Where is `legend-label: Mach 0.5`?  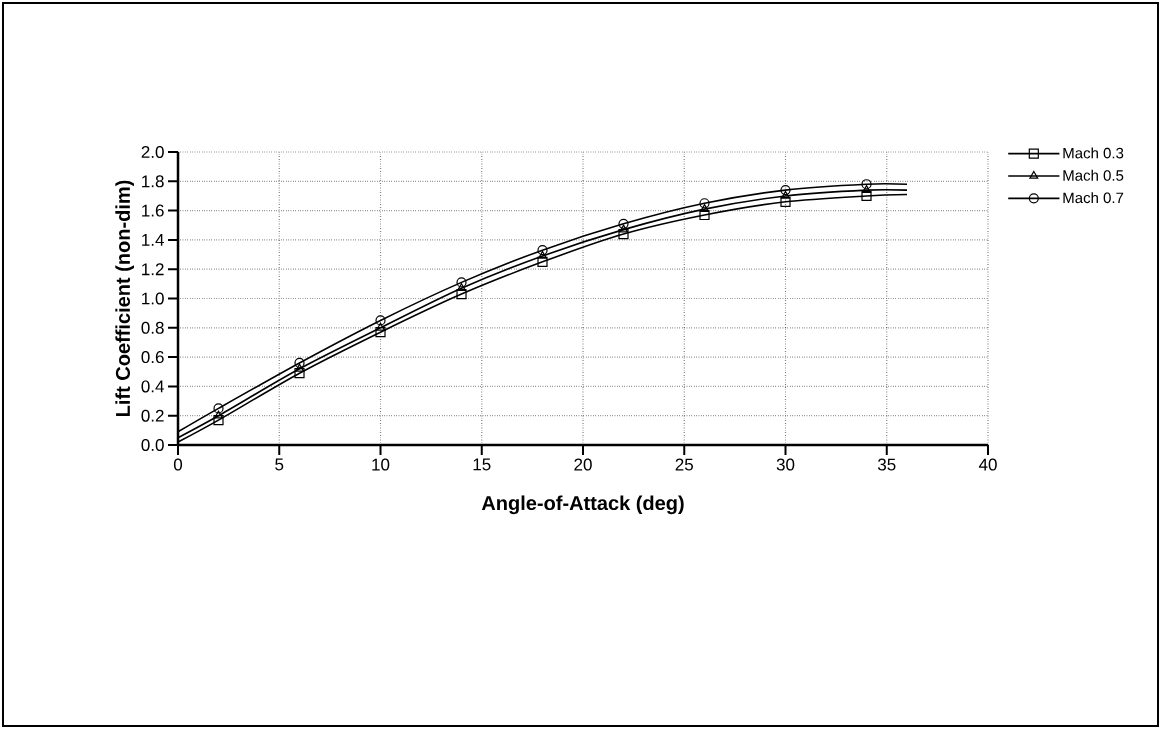 legend-label: Mach 0.5 is located at coordinates (1093, 175).